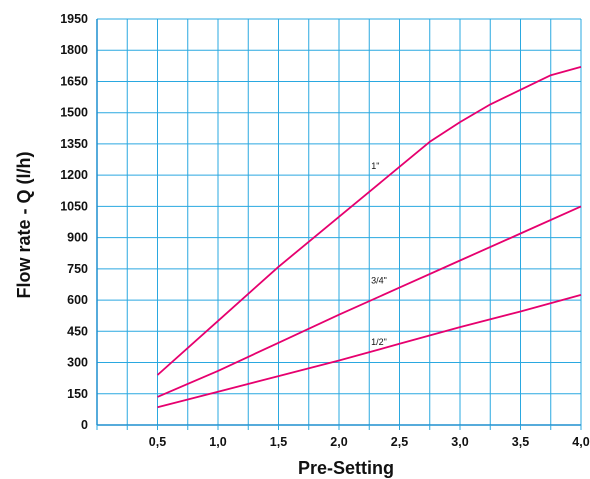 This screenshot has height=479, width=590. I want to click on y-tick-label: 300, so click(77, 363).